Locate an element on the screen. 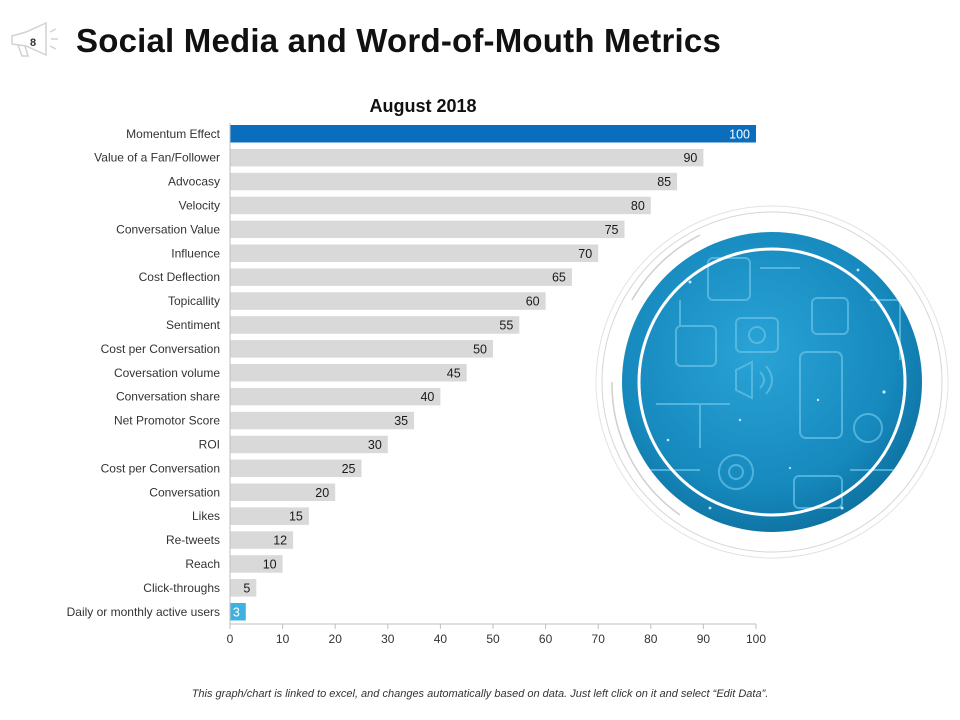  category-label: Conversation share is located at coordinates (168, 397).